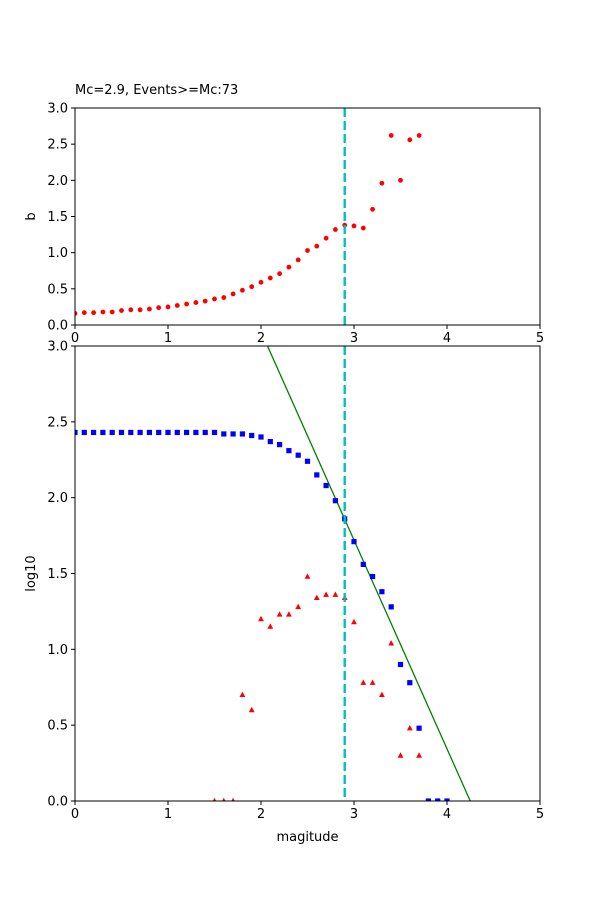  Describe the element at coordinates (447, 338) in the screenshot. I see `x-tick-label: 4` at that location.